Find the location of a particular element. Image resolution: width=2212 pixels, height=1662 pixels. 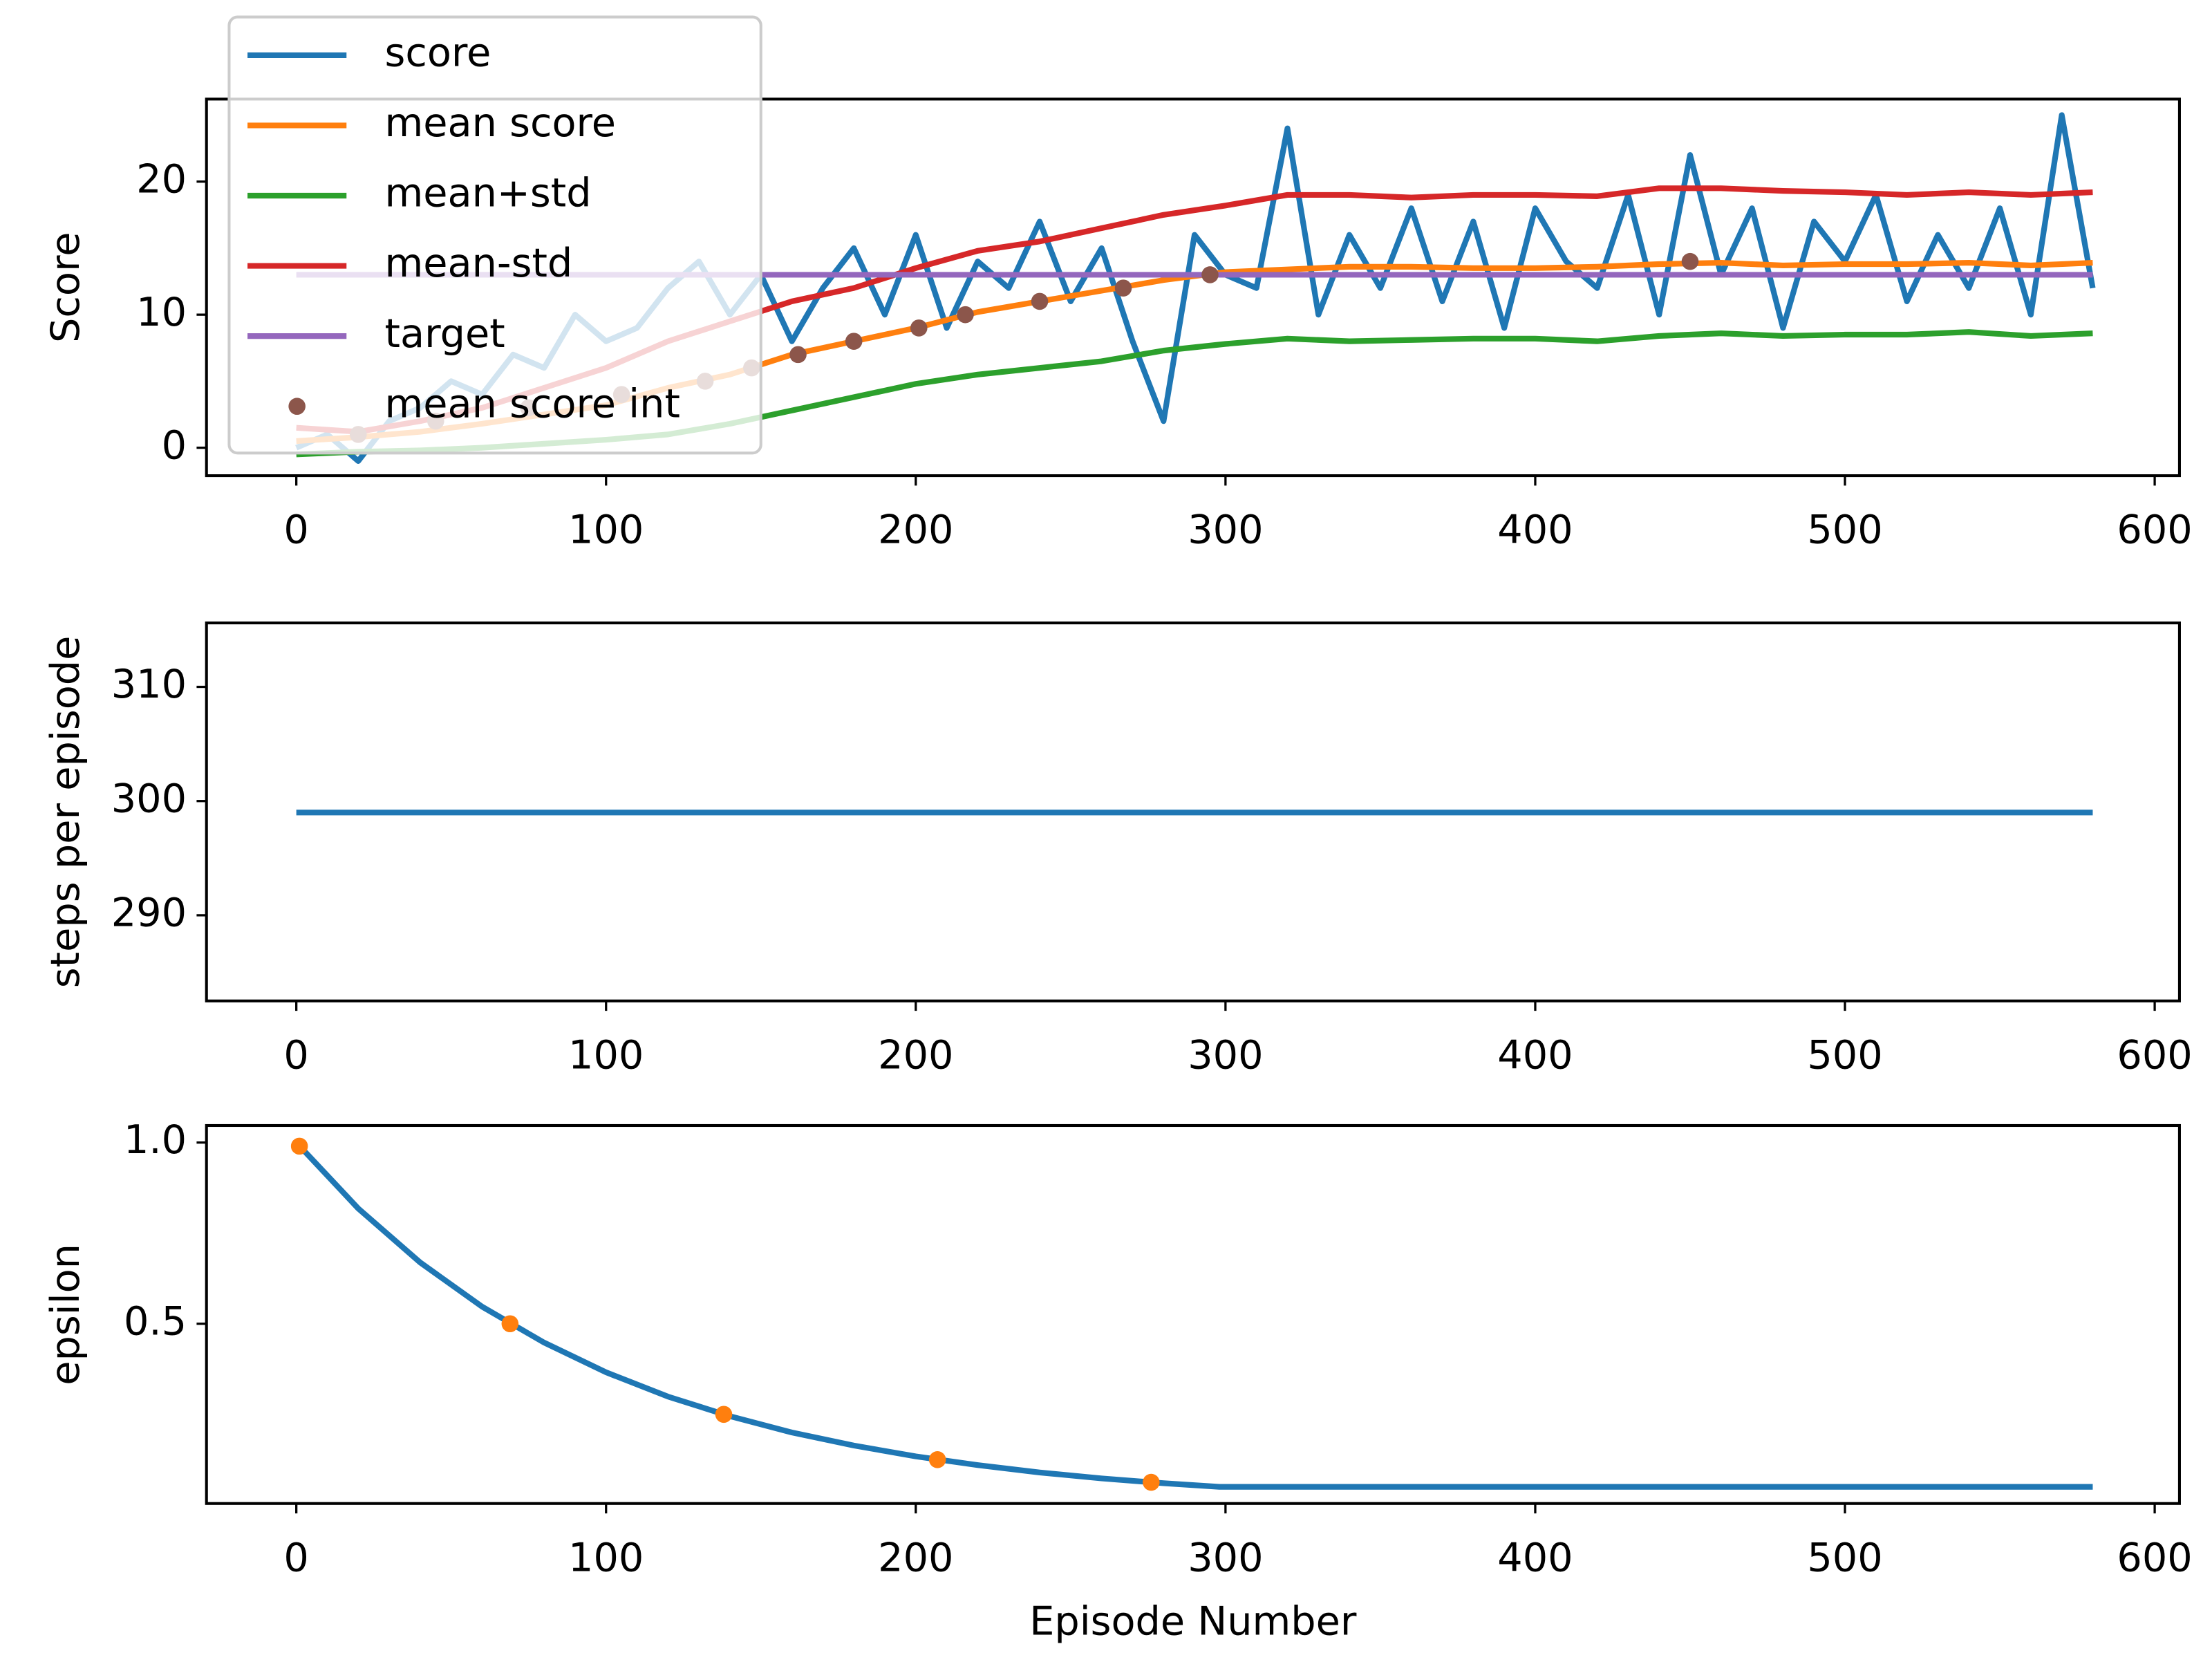

y-axis-label: epsilon is located at coordinates (65, 1314).